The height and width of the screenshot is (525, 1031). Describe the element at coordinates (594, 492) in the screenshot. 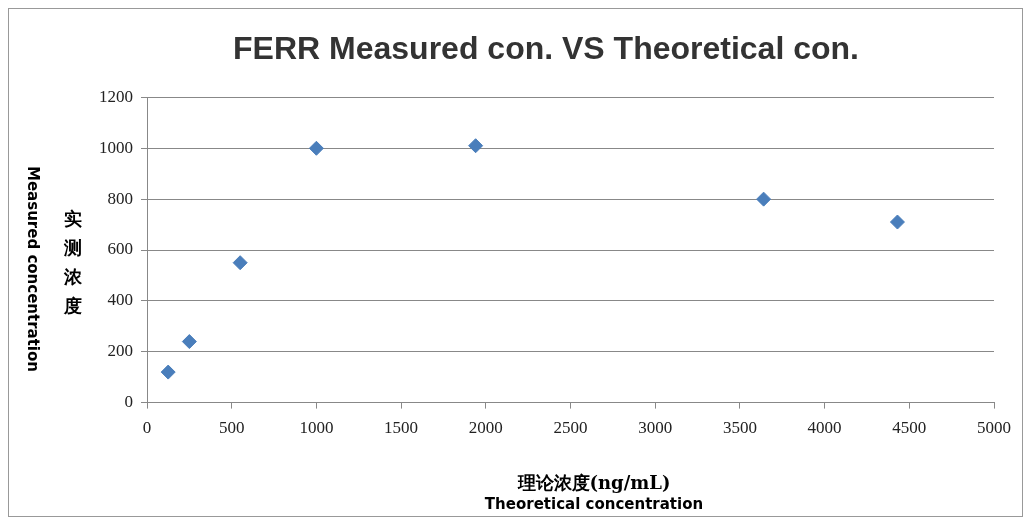

I see `x-axis-title: 理论浓度(ng/mL) Theoretical concentration` at that location.